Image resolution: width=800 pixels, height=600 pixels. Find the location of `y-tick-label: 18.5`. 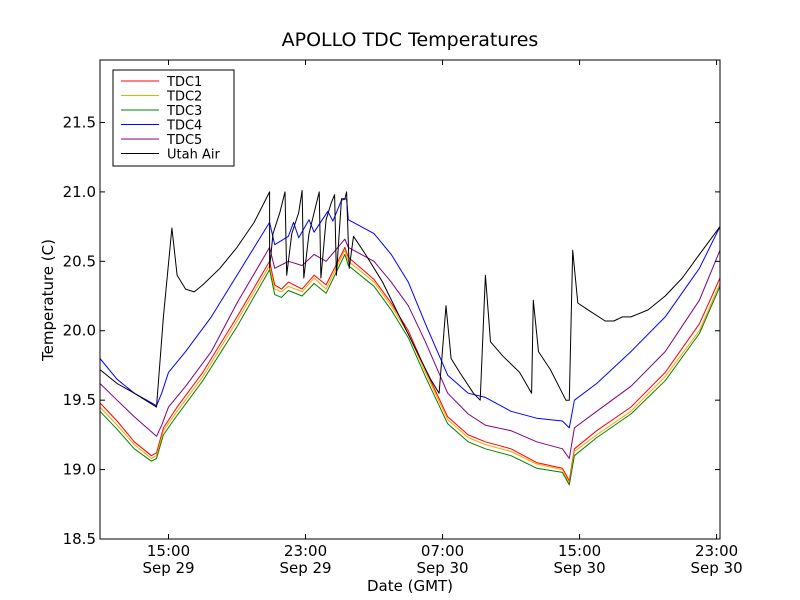

y-tick-label: 18.5 is located at coordinates (79, 539).